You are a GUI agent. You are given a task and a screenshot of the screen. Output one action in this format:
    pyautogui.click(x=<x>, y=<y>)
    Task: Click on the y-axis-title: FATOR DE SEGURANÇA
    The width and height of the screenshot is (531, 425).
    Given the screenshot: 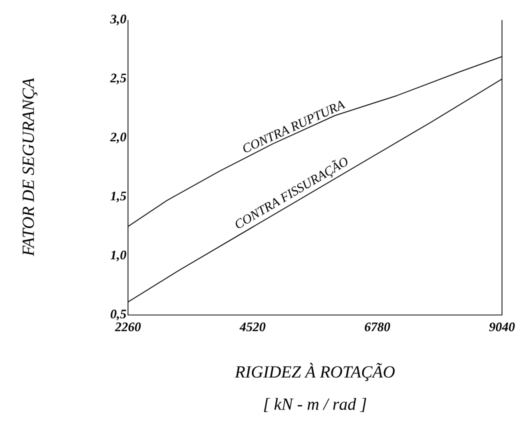 What is the action you would take?
    pyautogui.click(x=30, y=167)
    